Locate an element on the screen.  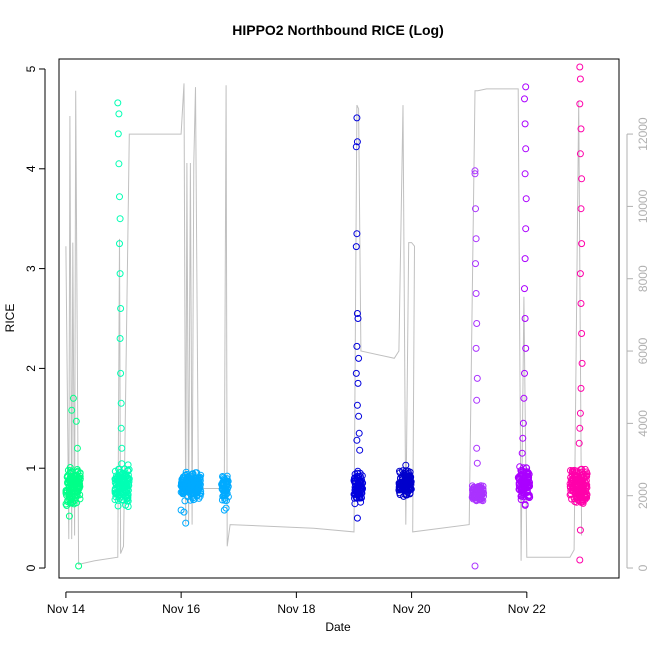
y-tick-label: 4 is located at coordinates (31, 168).